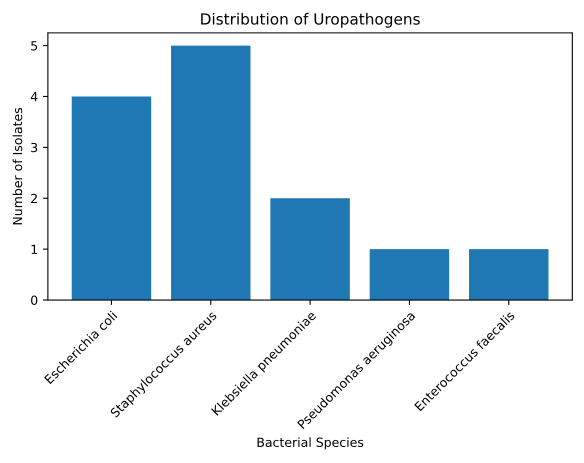  What do you see at coordinates (310, 20) in the screenshot?
I see `chart-title: Distribution of Uropathogens` at bounding box center [310, 20].